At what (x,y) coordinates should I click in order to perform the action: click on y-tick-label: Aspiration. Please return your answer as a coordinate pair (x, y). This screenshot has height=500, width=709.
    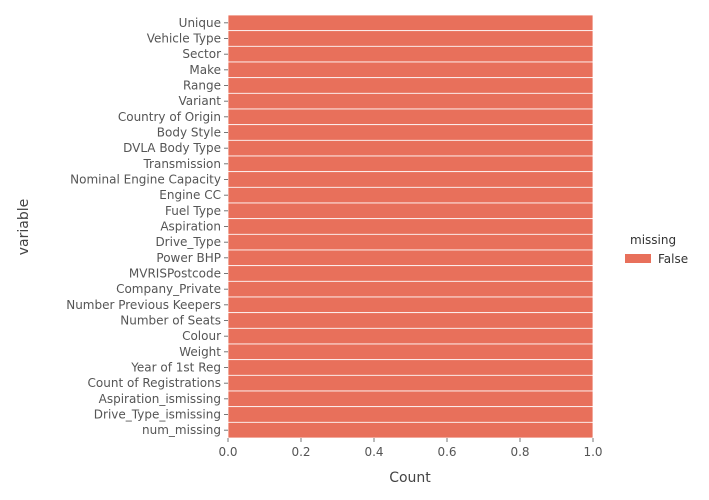
    Looking at the image, I should click on (190, 227).